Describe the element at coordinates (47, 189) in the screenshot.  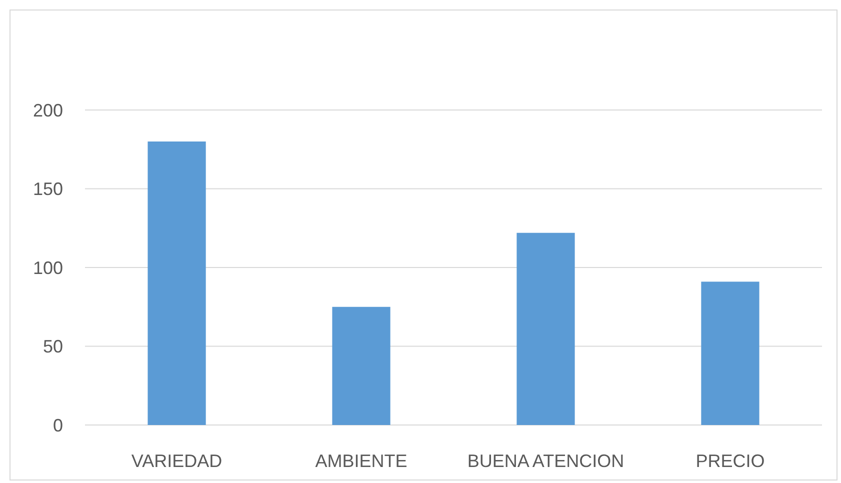
I see `y-tick-label: 150` at that location.